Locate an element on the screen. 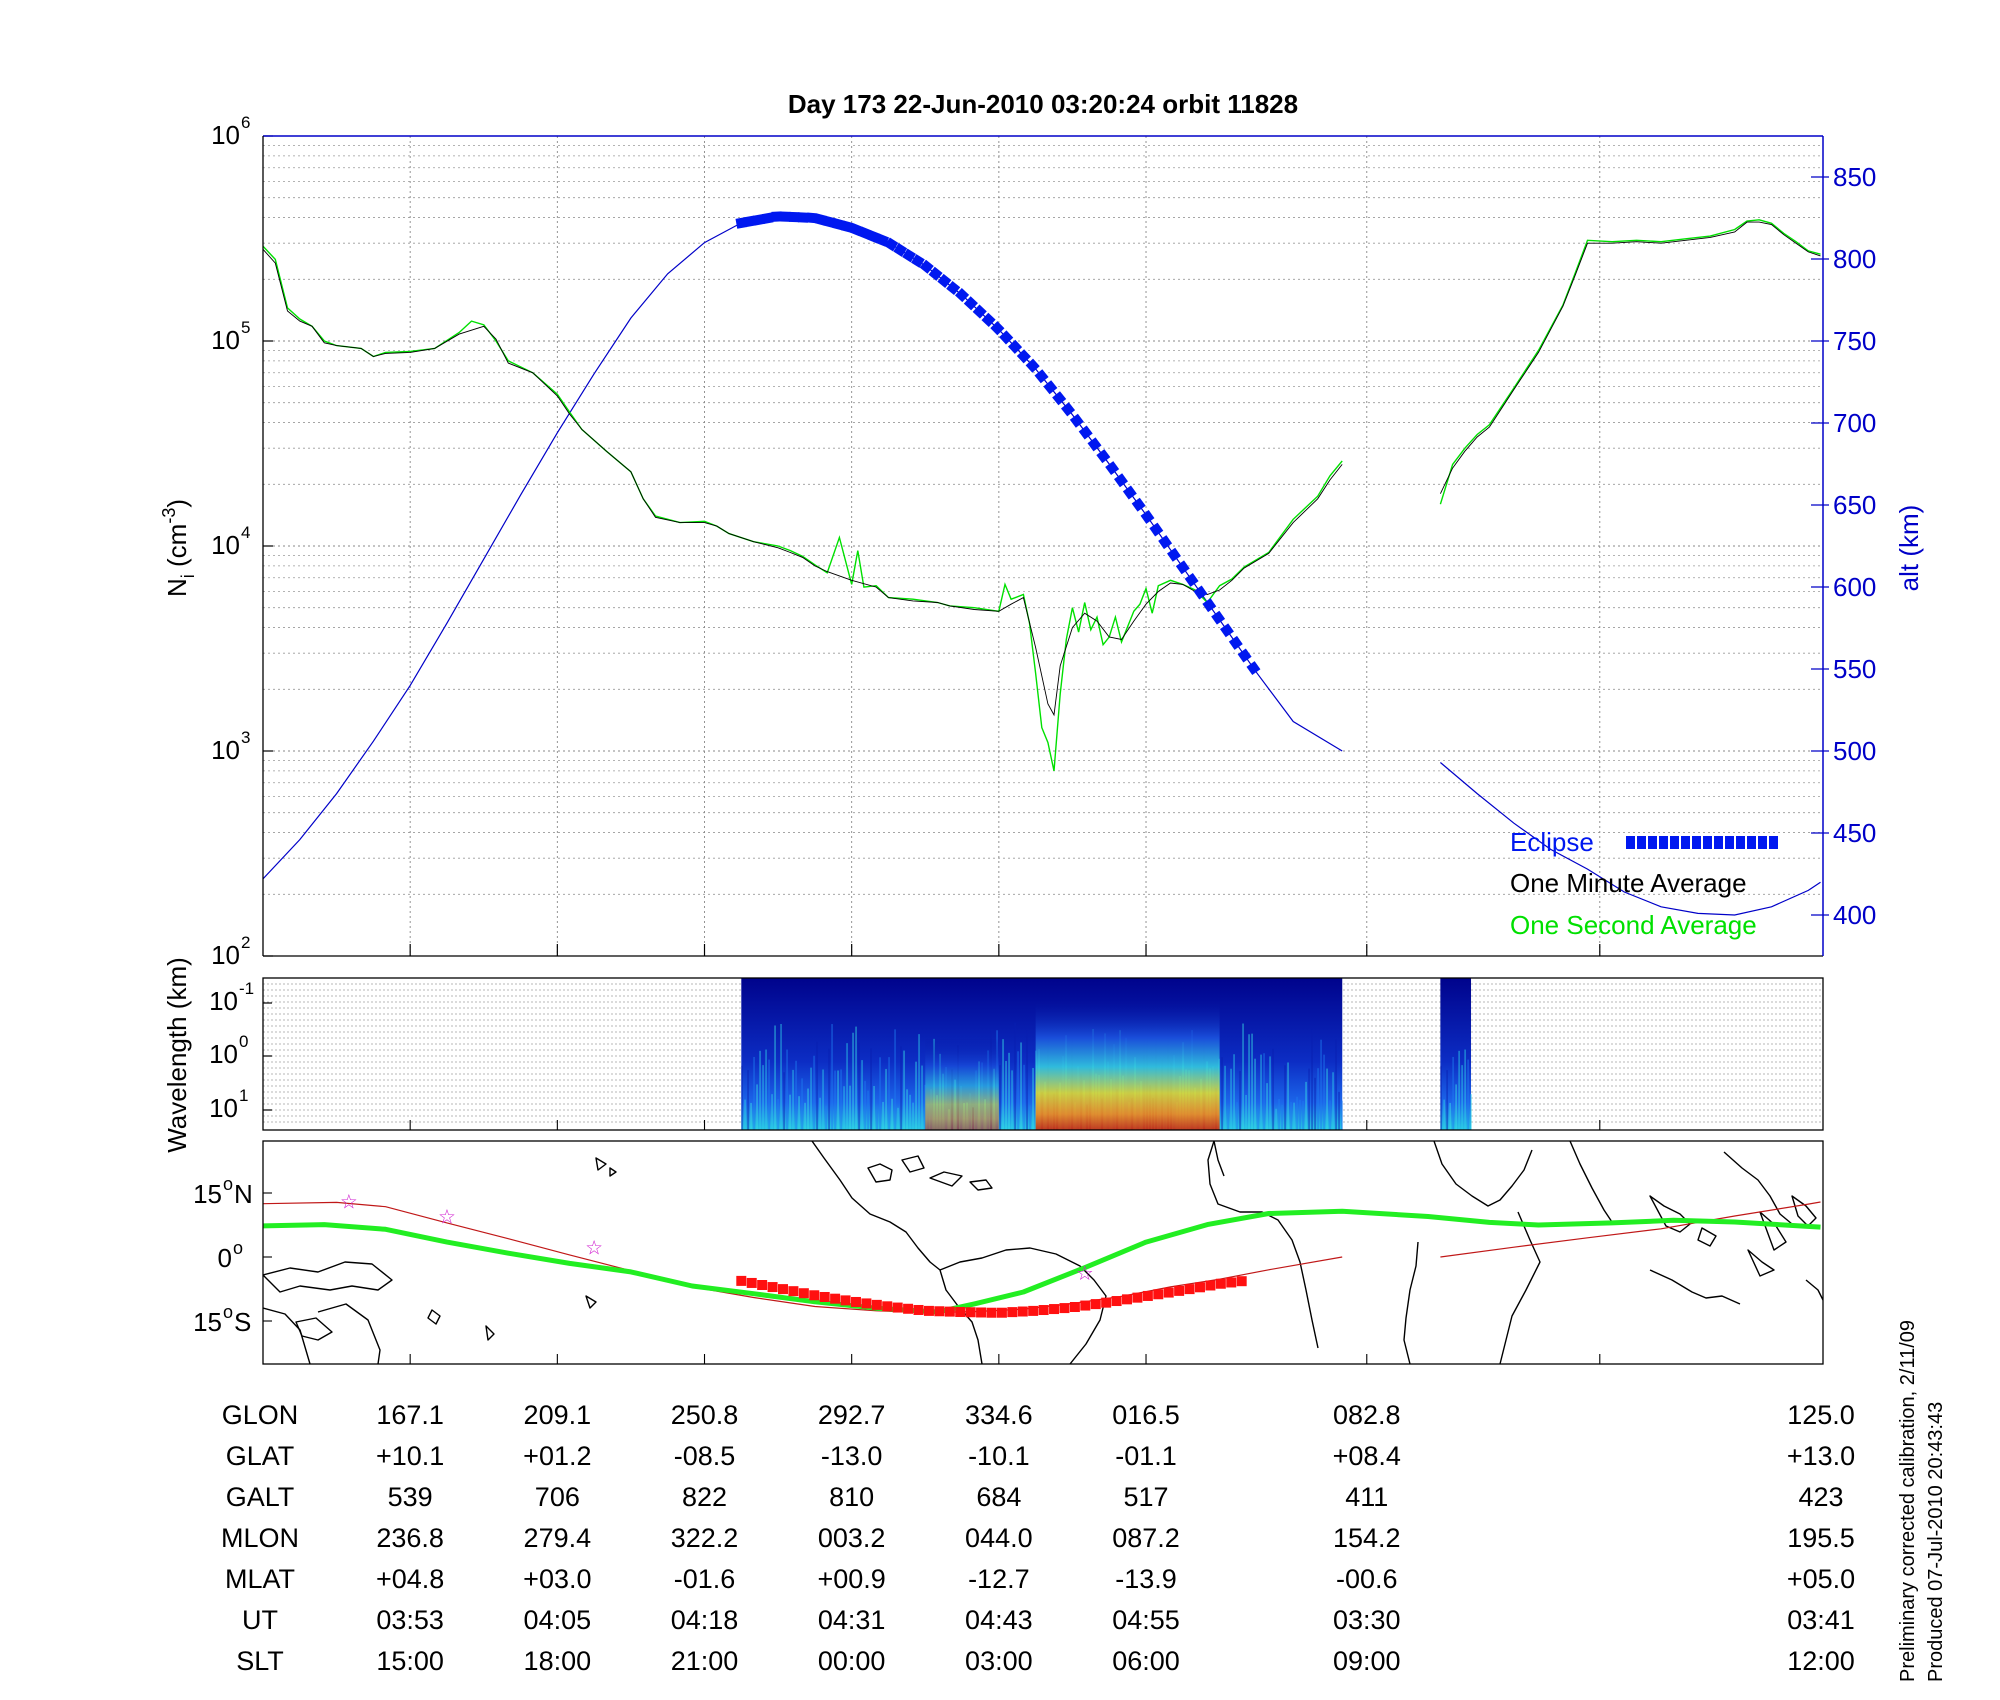  svg-text: 15 is located at coordinates (207, 1194).